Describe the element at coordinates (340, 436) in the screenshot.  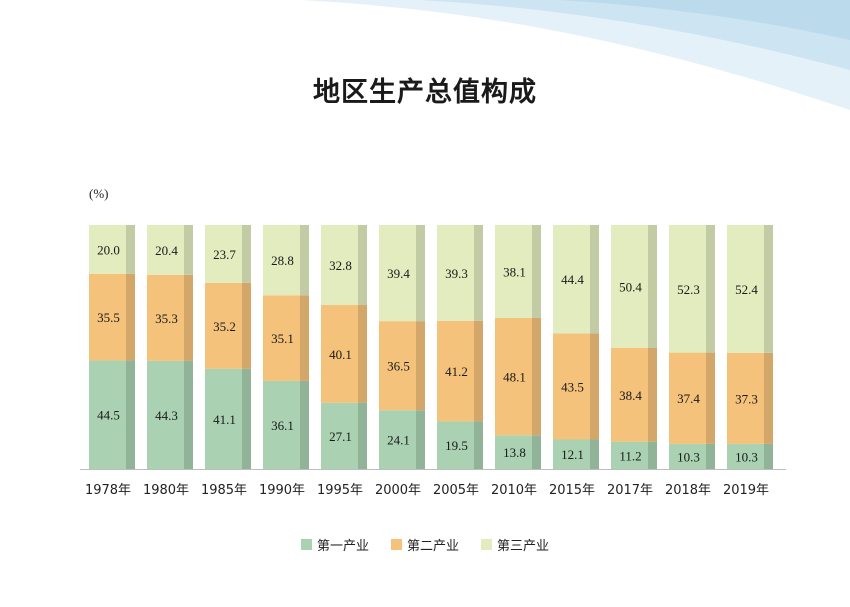
I see `data-label-primary-4: 27.1` at that location.